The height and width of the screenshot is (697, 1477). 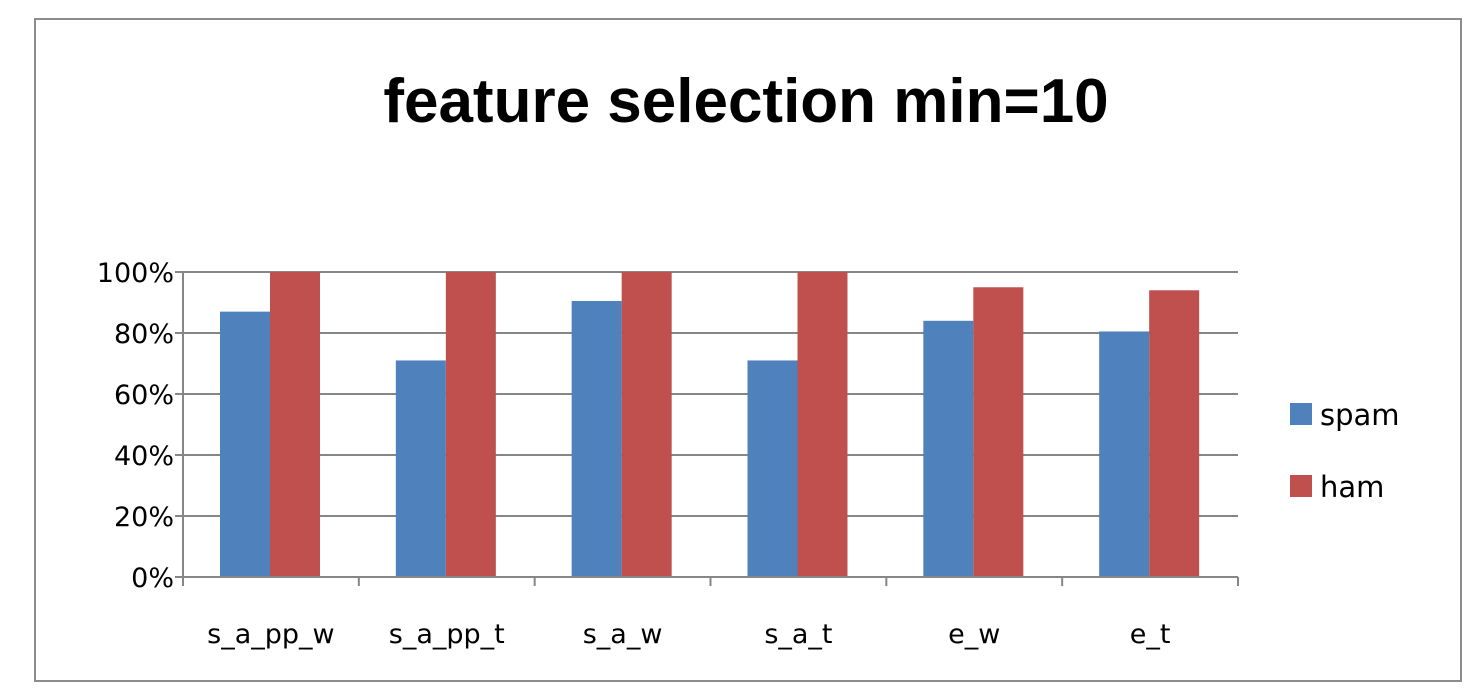 I want to click on bar-spam-s_a_pp_w, so click(x=245, y=444).